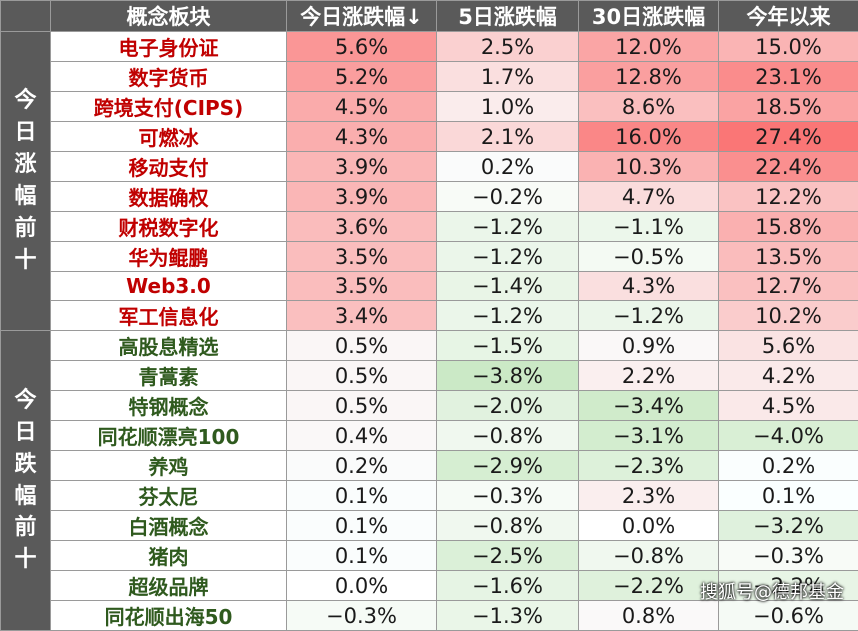  What do you see at coordinates (508, 137) in the screenshot?
I see `cell-d5: 2.1%` at bounding box center [508, 137].